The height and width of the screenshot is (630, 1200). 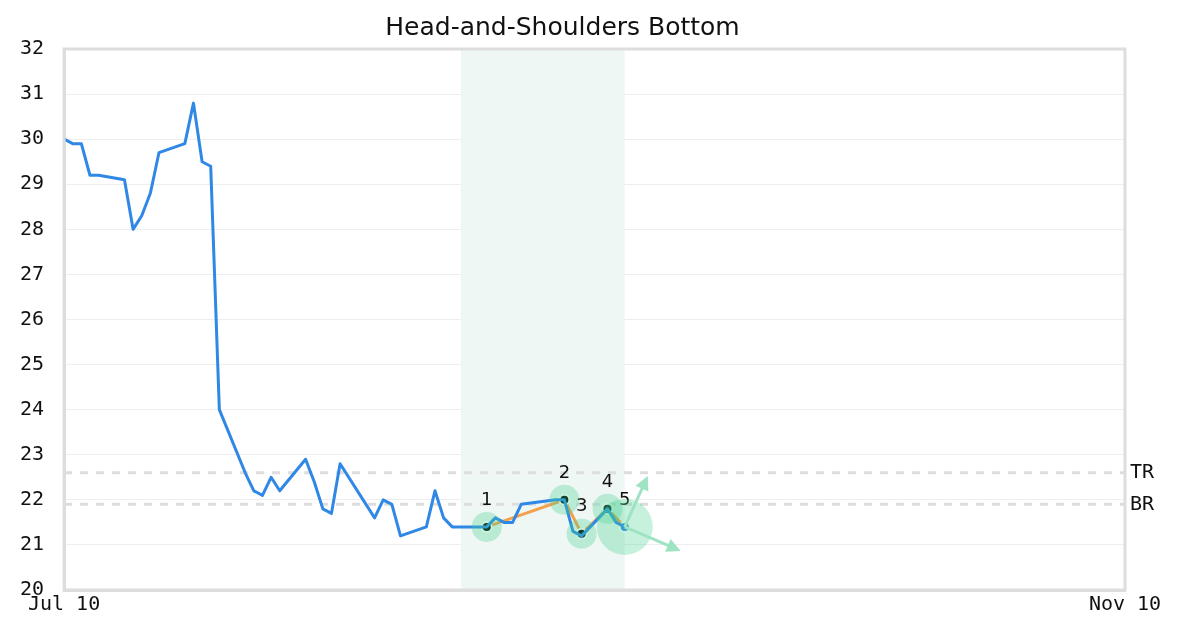 What do you see at coordinates (607, 480) in the screenshot?
I see `annotation: 4` at bounding box center [607, 480].